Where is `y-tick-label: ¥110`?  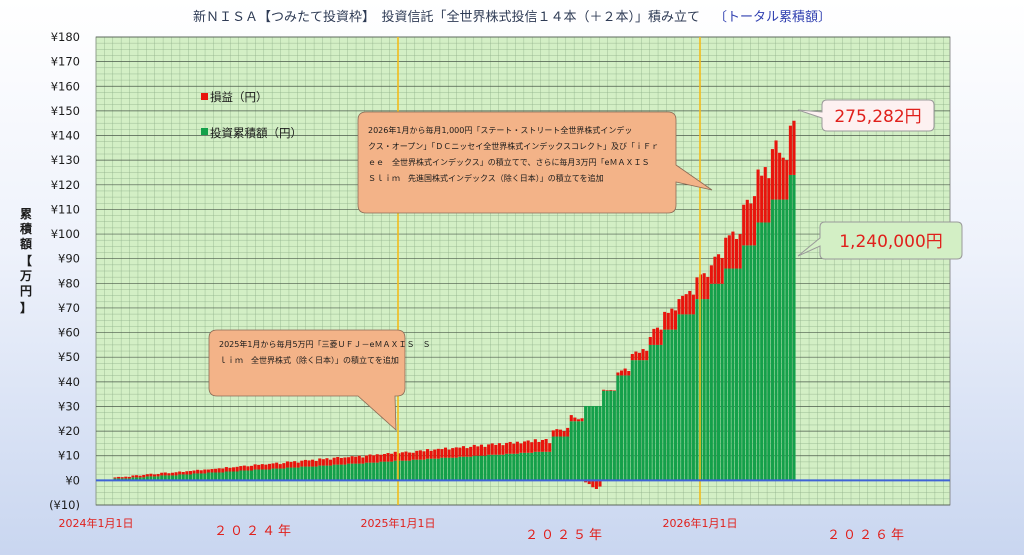 y-tick-label: ¥110 is located at coordinates (65, 209).